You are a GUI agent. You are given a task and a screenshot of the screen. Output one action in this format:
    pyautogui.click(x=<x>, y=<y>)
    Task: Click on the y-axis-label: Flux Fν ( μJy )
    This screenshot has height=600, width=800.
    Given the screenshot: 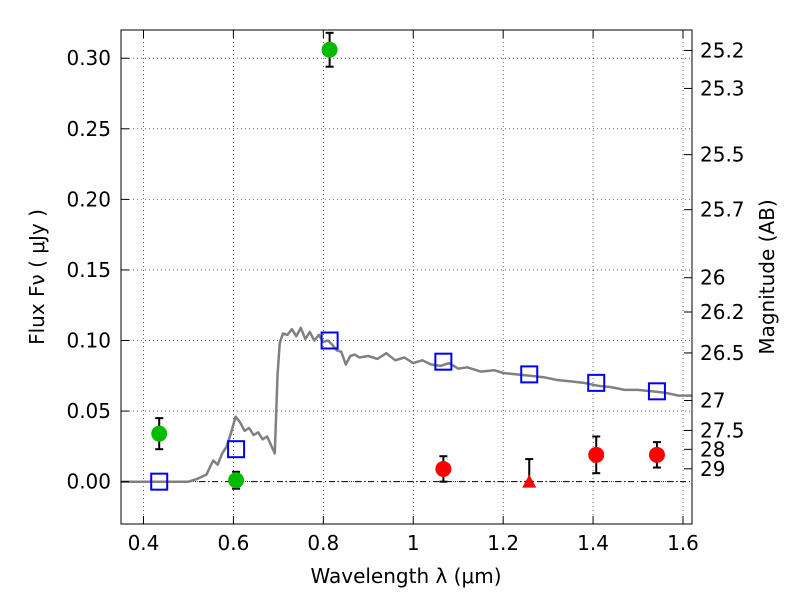 What is the action you would take?
    pyautogui.click(x=37, y=277)
    